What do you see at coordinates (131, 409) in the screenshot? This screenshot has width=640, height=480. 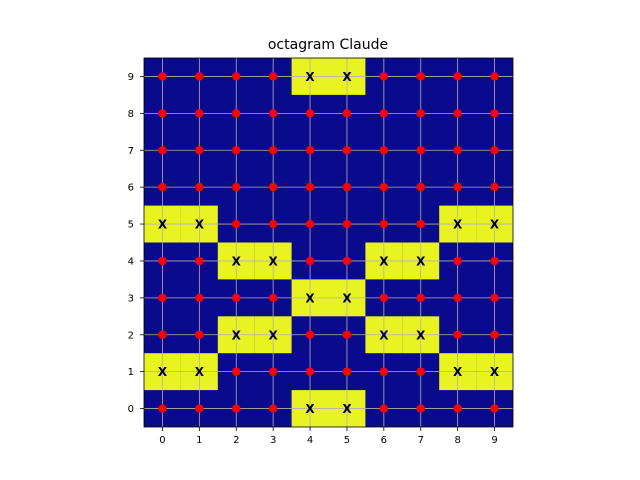 I see `y-tick-label: 0` at bounding box center [131, 409].